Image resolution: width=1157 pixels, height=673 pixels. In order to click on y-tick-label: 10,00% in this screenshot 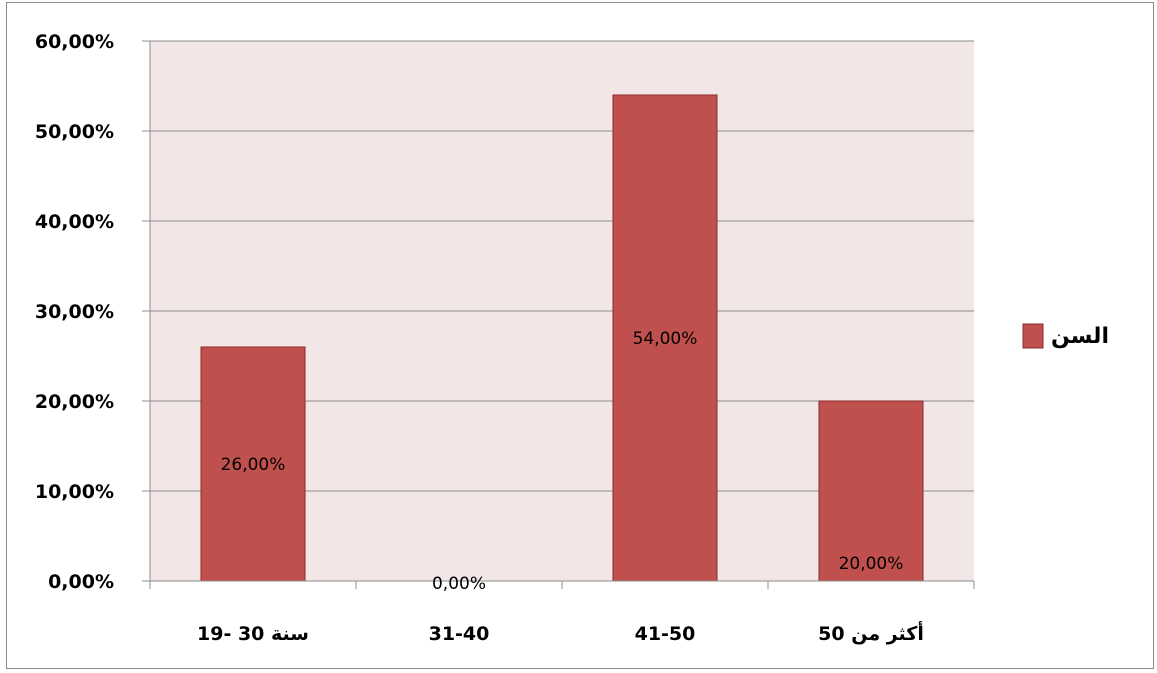, I will do `click(74, 492)`.